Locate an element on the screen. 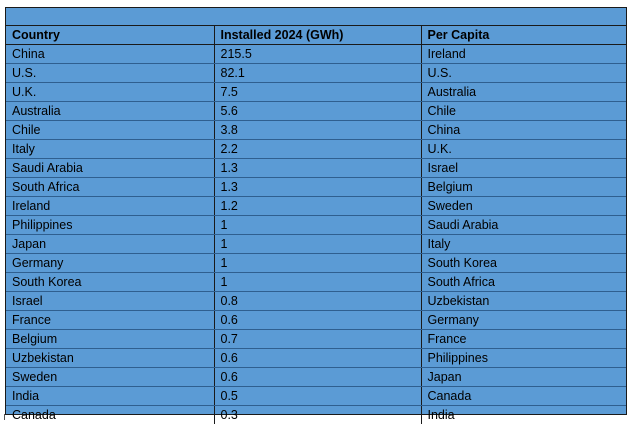  per-capita-cell: France is located at coordinates (523, 339).